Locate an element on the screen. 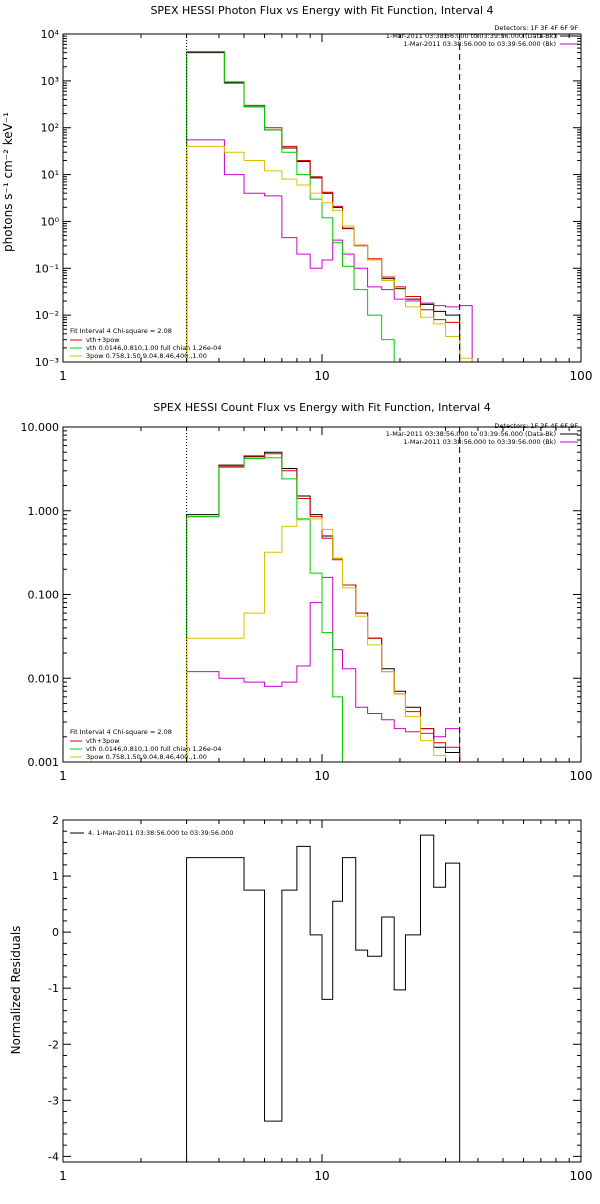 The height and width of the screenshot is (1204, 600). series-residuals is located at coordinates (323, 998).